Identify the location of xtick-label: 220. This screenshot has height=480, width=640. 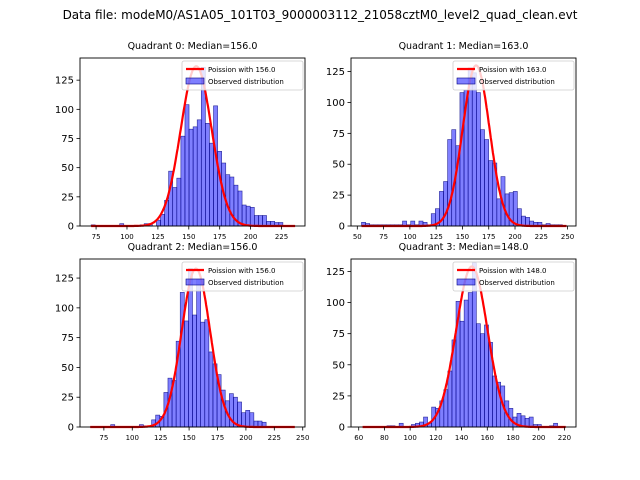
(564, 438).